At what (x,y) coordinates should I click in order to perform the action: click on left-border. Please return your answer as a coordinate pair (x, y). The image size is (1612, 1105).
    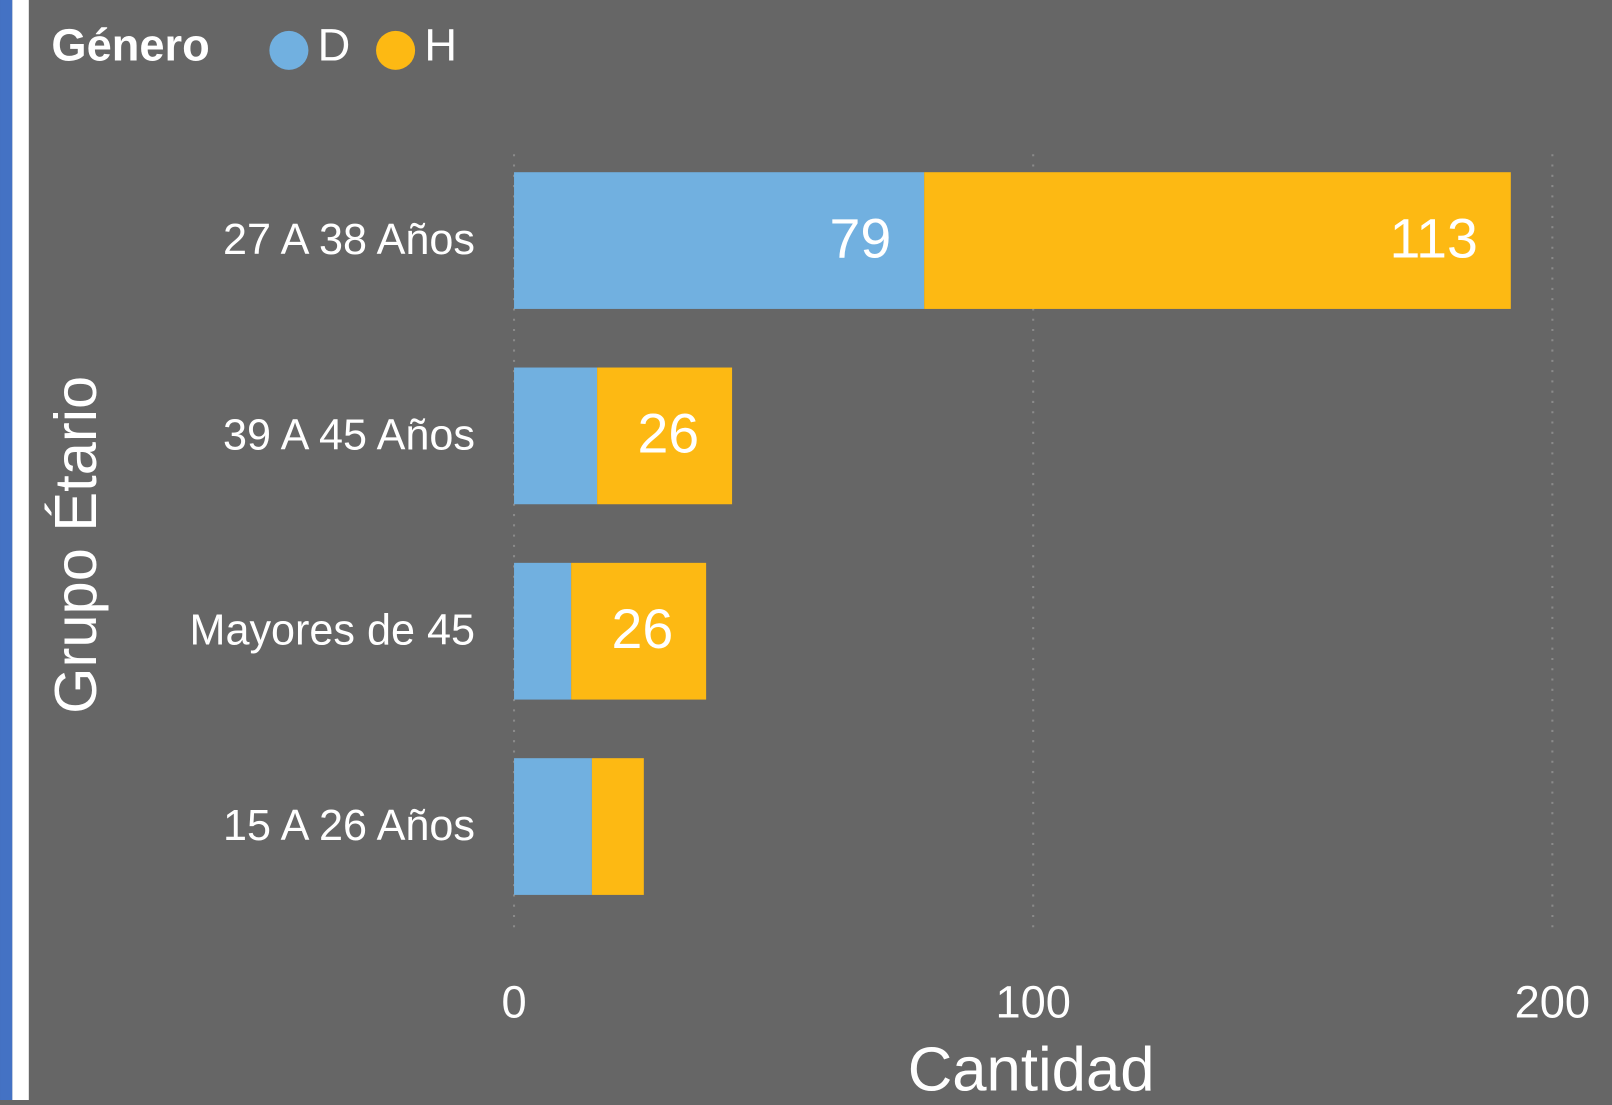
    Looking at the image, I should click on (20, 550).